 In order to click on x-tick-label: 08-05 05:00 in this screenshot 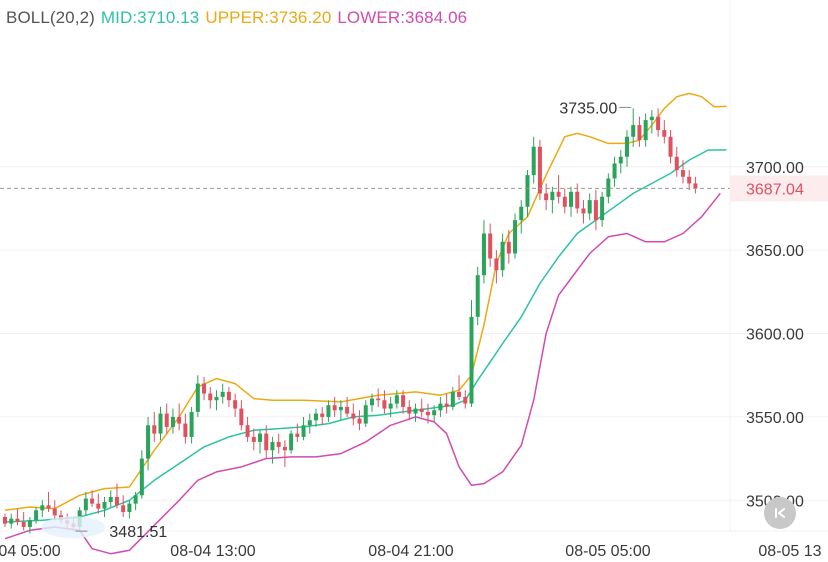, I will do `click(608, 551)`.